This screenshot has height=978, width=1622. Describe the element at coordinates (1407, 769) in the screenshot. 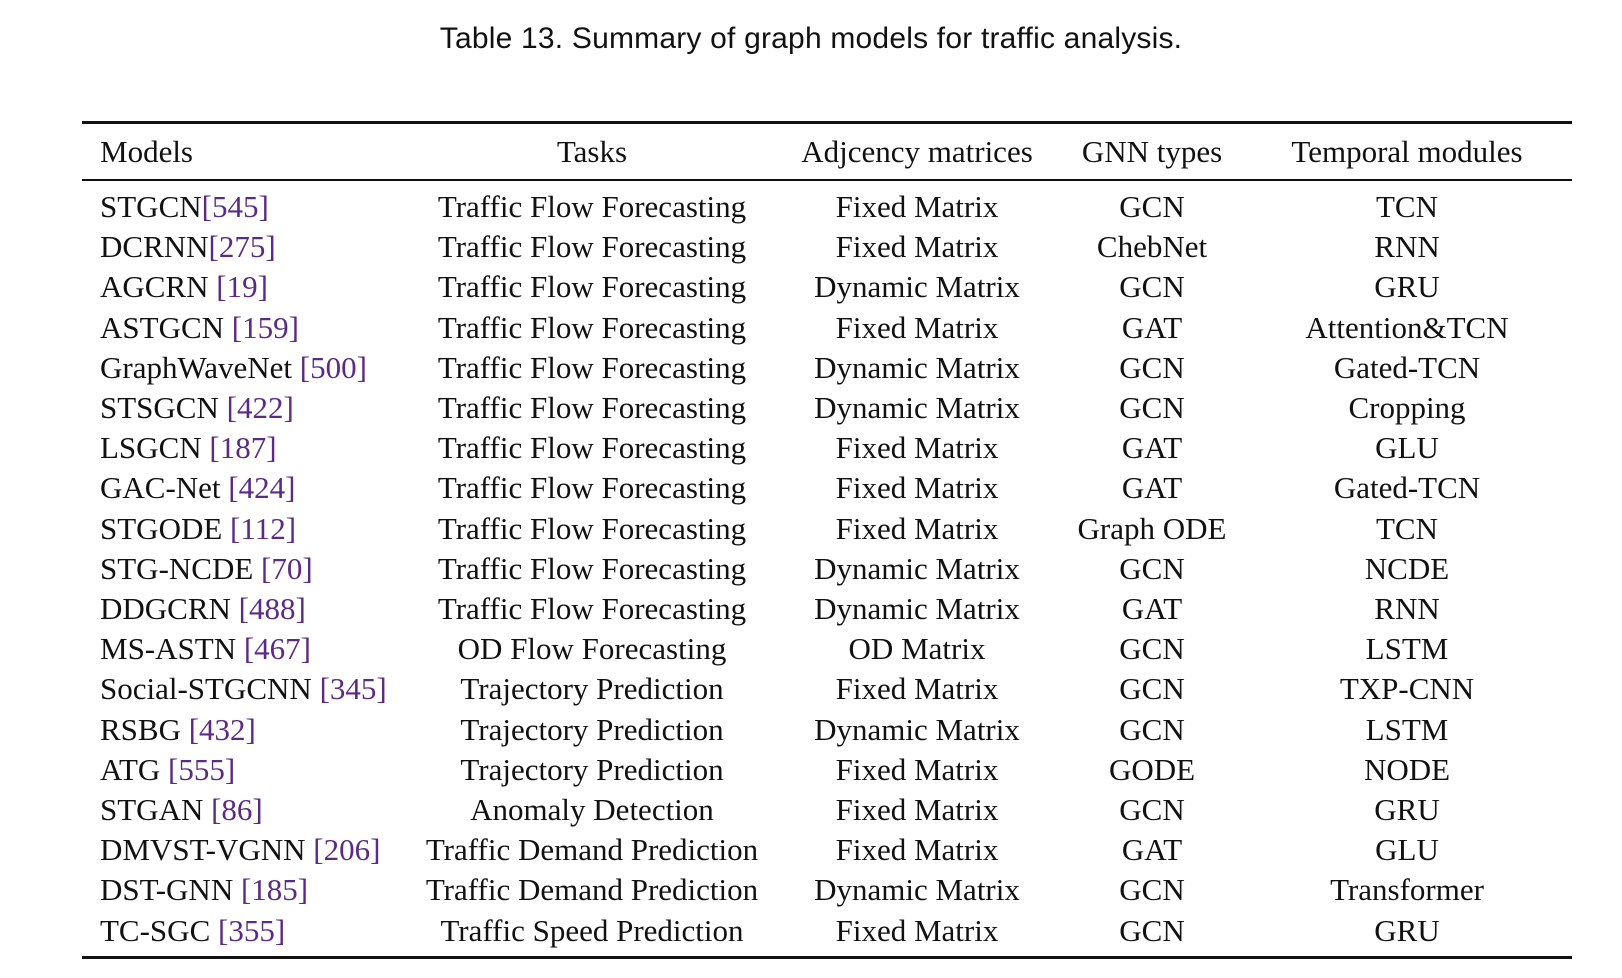

I see `temporal-module-cell: NODE` at that location.